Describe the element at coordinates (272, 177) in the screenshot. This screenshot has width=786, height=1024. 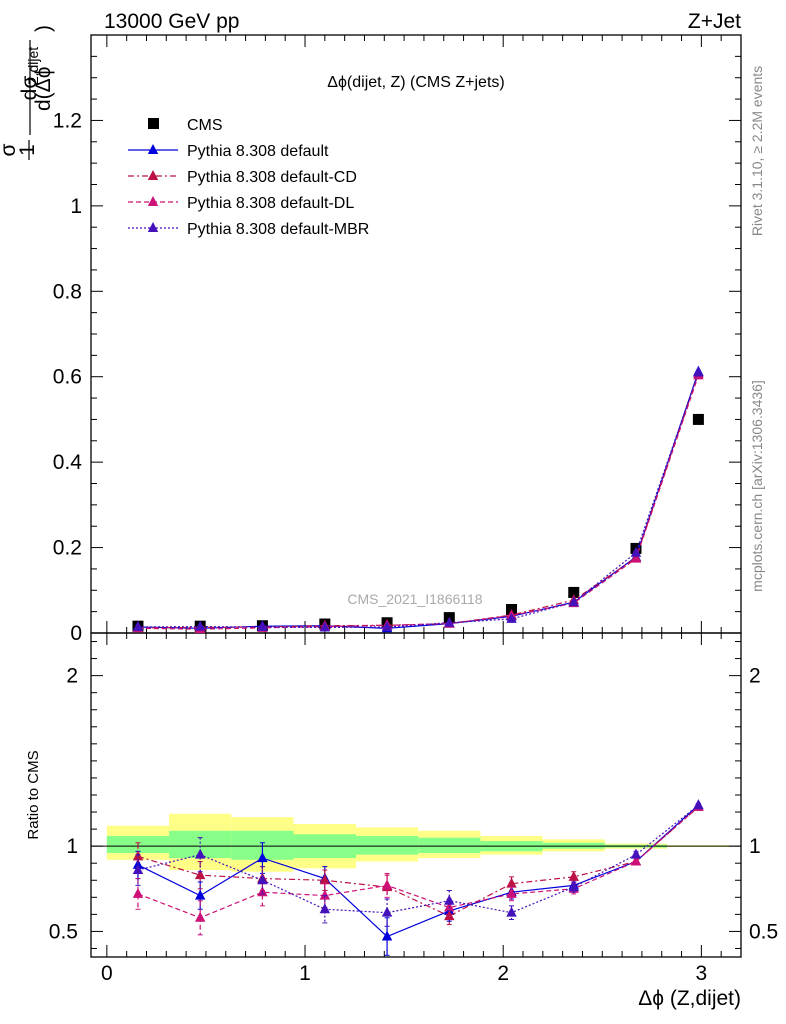
I see `legend-label: Pythia 8.308 default-CD` at that location.